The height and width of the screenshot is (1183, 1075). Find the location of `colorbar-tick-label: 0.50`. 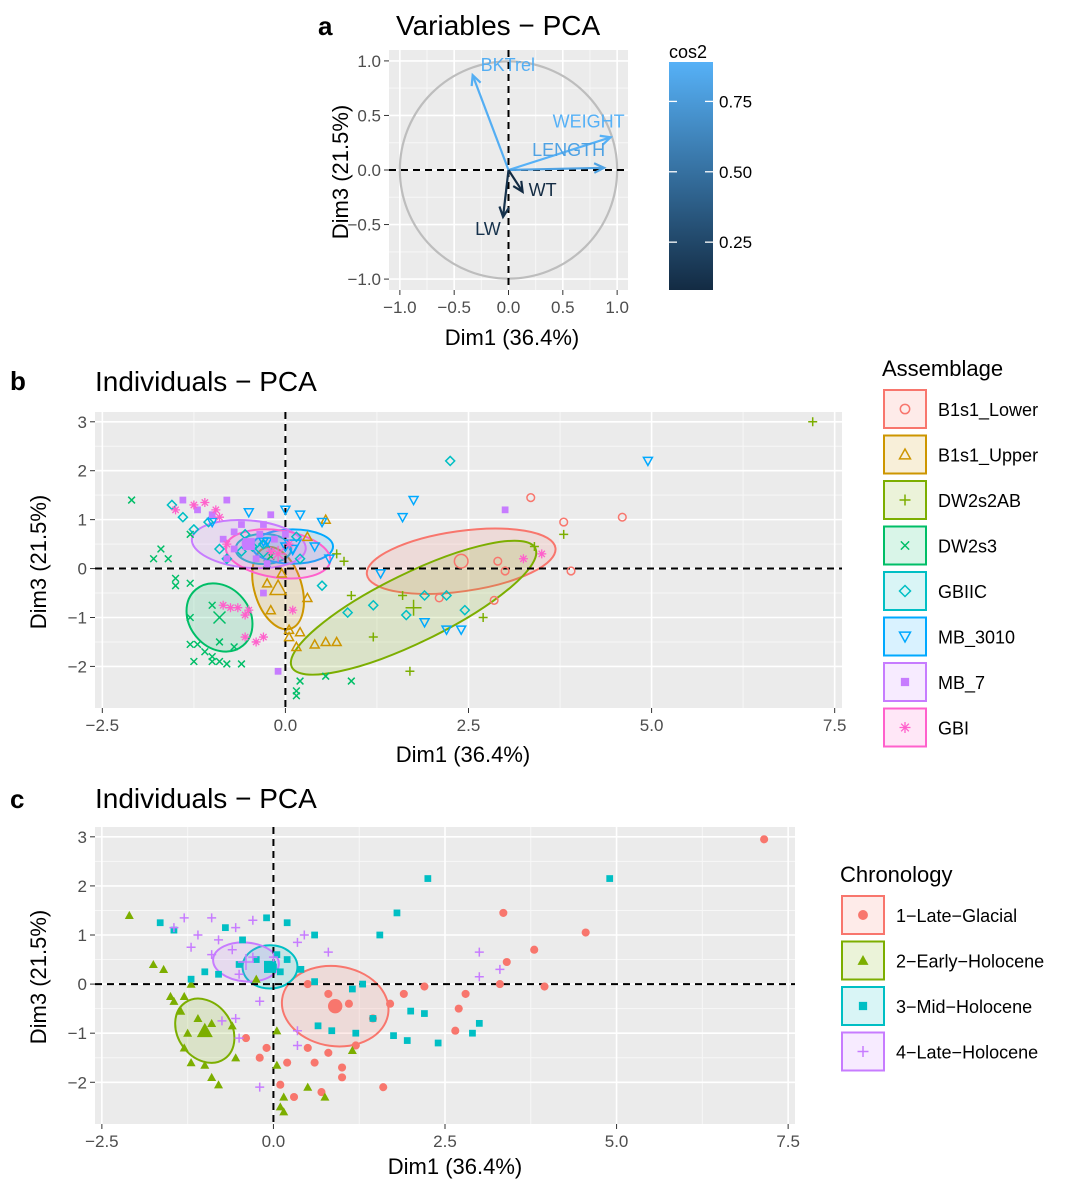

colorbar-tick-label: 0.50 is located at coordinates (735, 172).